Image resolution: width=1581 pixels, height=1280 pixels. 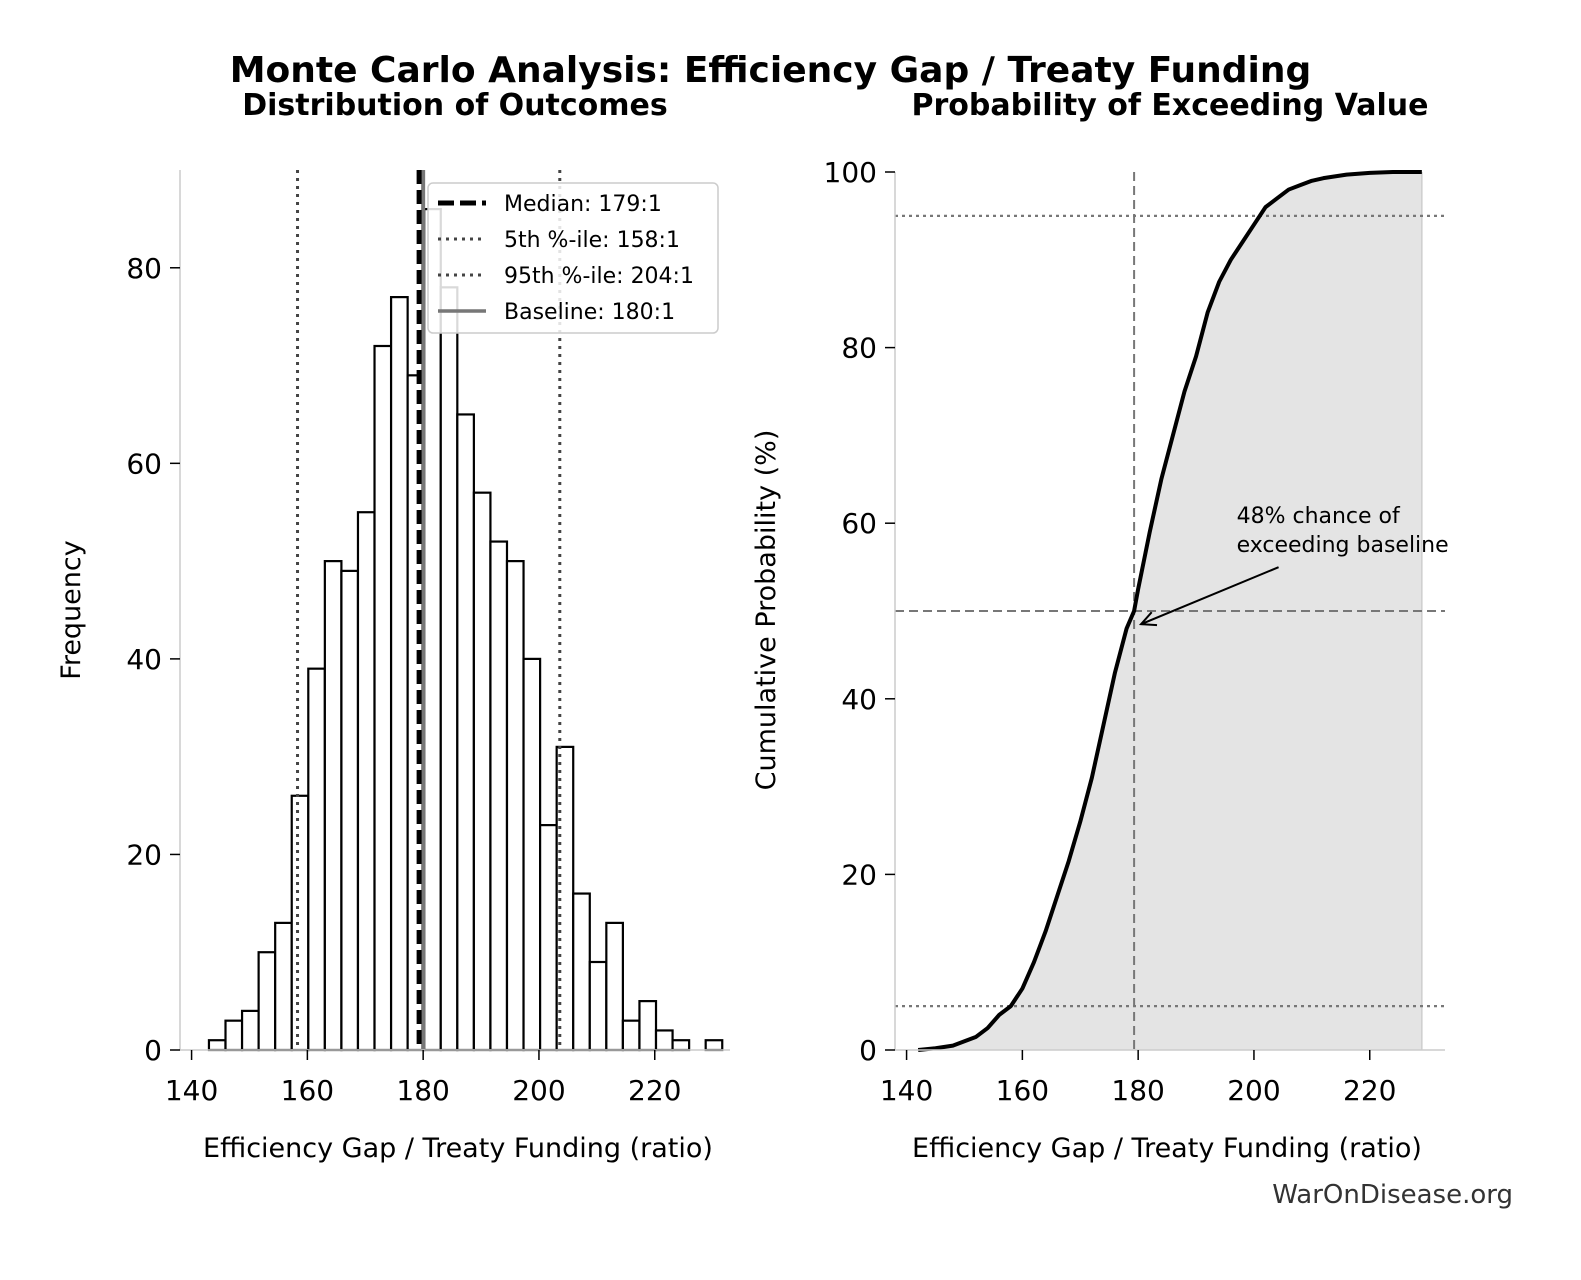 I want to click on legend-label: Baseline: 180:1, so click(x=589, y=312).